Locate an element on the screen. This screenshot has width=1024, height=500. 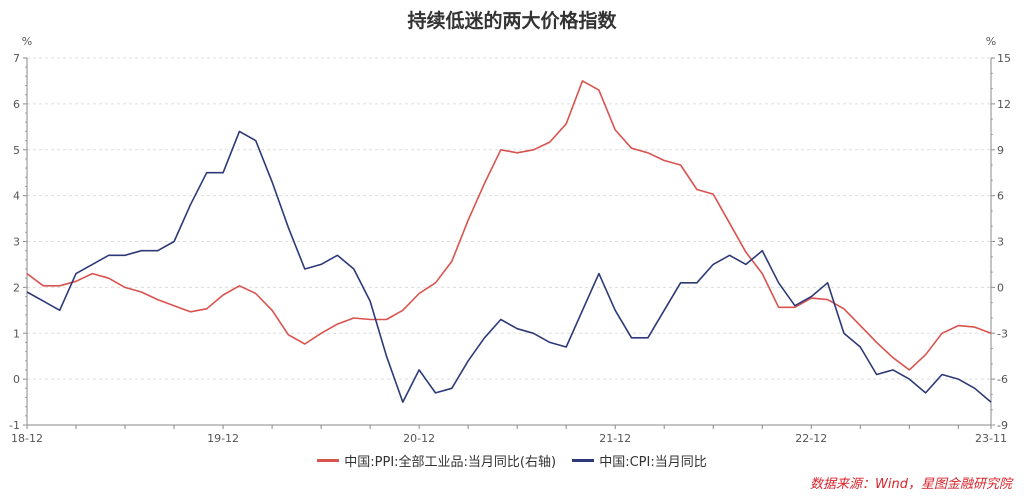
left-axis-unit: % is located at coordinates (27, 41).